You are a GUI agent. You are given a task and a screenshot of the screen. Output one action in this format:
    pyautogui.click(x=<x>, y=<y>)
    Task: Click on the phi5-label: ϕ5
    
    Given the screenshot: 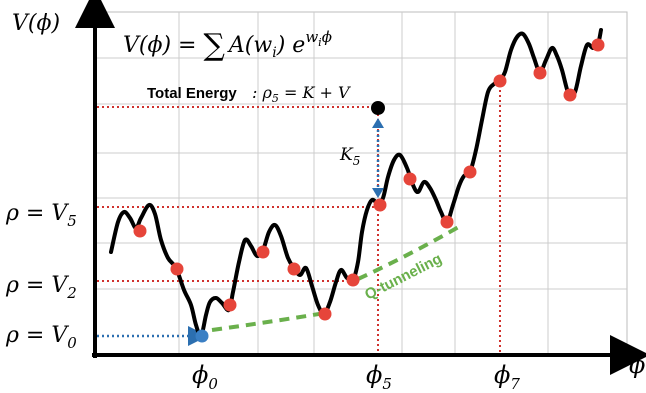 What is the action you would take?
    pyautogui.click(x=379, y=377)
    